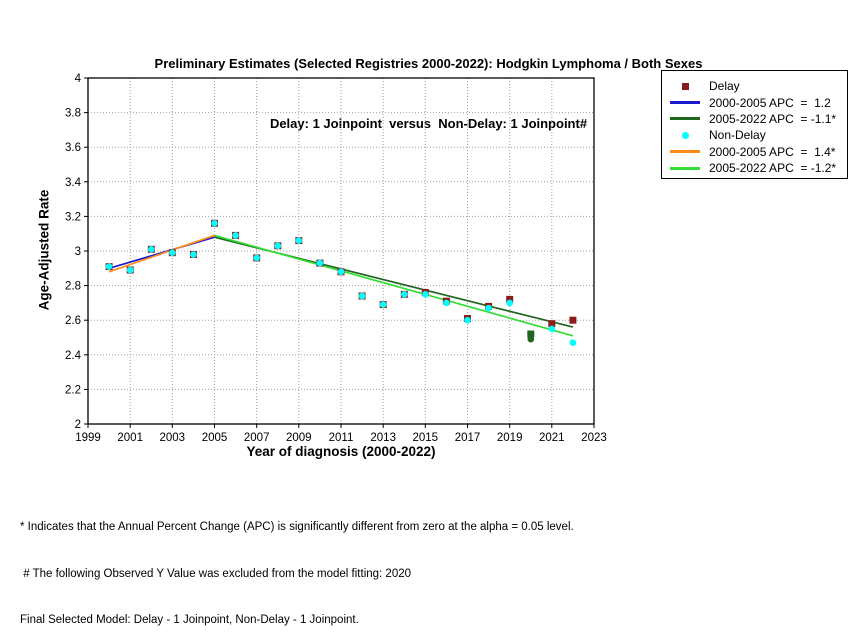 The width and height of the screenshot is (857, 644). I want to click on legend-item-label: 2005-2022 APC = -1.1*, so click(773, 118).